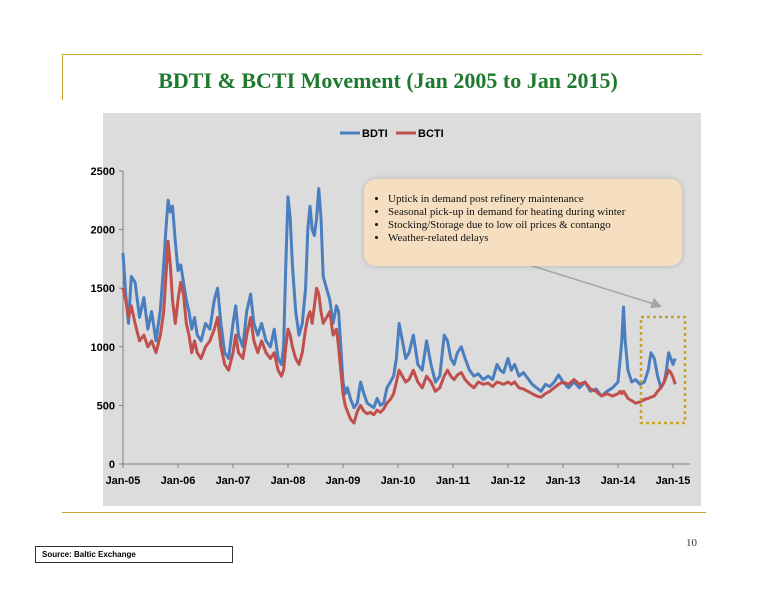 The height and width of the screenshot is (600, 776). What do you see at coordinates (103, 289) in the screenshot?
I see `y-tick-label: 1500` at bounding box center [103, 289].